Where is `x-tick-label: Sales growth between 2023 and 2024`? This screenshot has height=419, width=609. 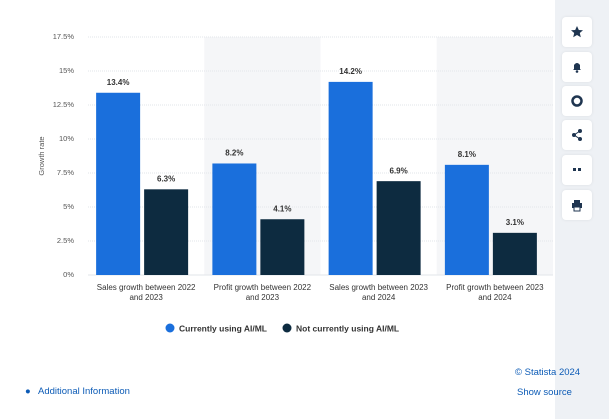
x-tick-label: Sales growth between 2023 and 2024 is located at coordinates (378, 292).